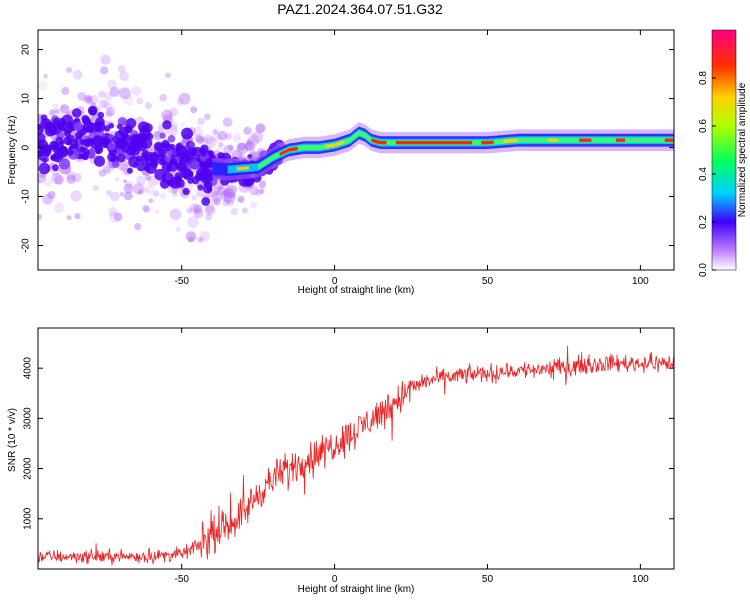 The image size is (750, 600). Describe the element at coordinates (26, 99) in the screenshot. I see `y-tick-label: 10` at that location.